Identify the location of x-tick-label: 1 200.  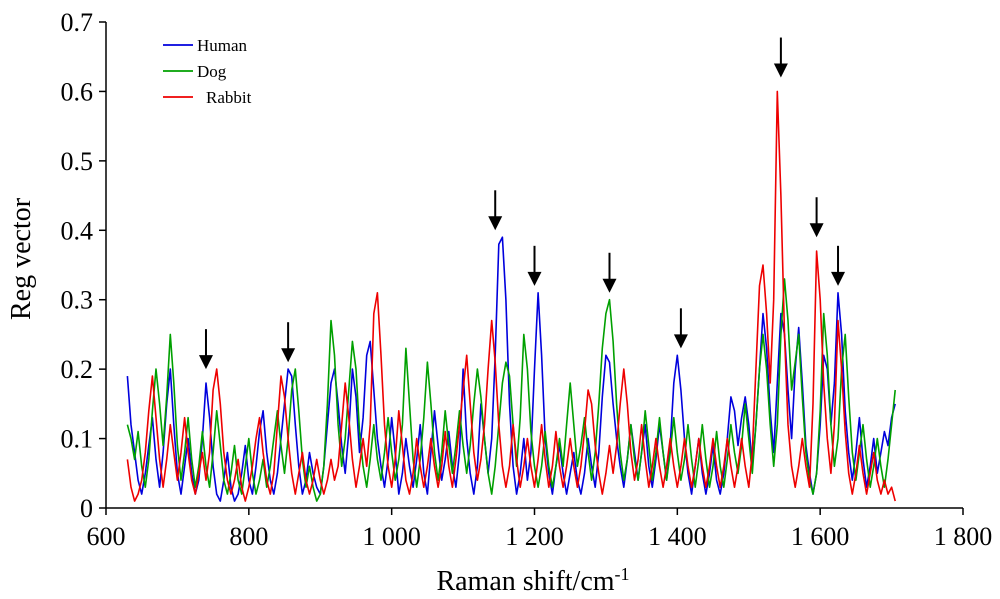
(534, 536).